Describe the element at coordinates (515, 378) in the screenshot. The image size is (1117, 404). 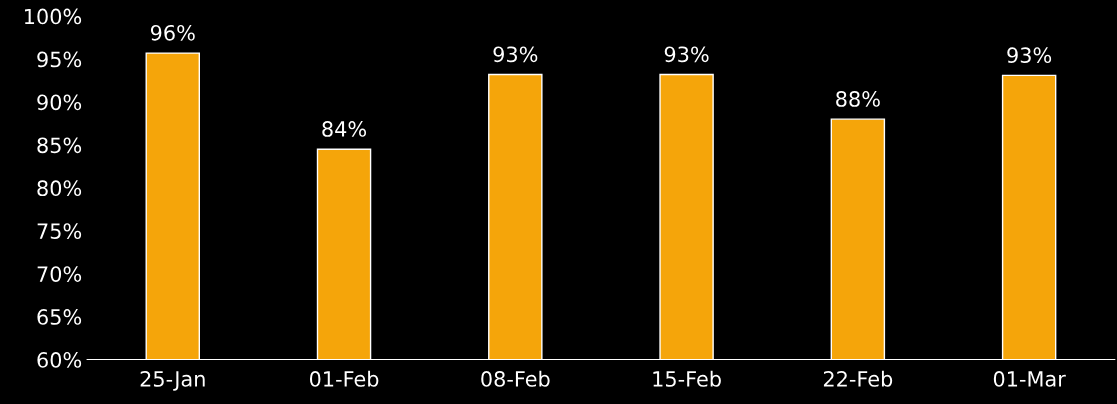
I see `x-tick-label: 08-Feb` at that location.